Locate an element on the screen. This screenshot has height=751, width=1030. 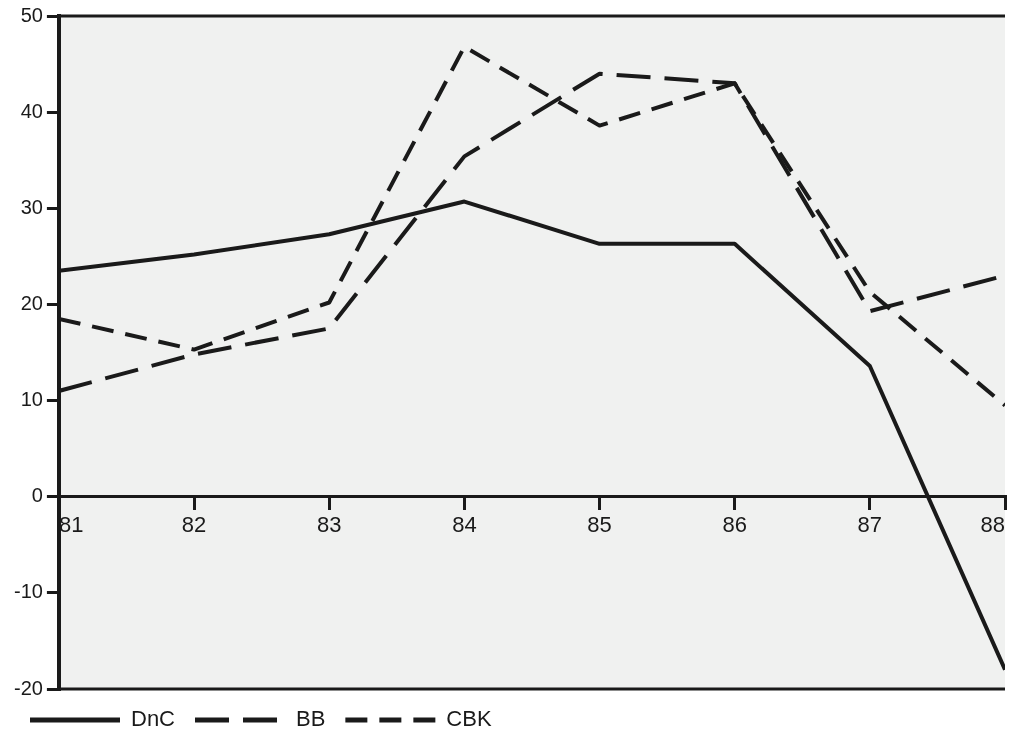
x-tick-label: 86 is located at coordinates (734, 524).